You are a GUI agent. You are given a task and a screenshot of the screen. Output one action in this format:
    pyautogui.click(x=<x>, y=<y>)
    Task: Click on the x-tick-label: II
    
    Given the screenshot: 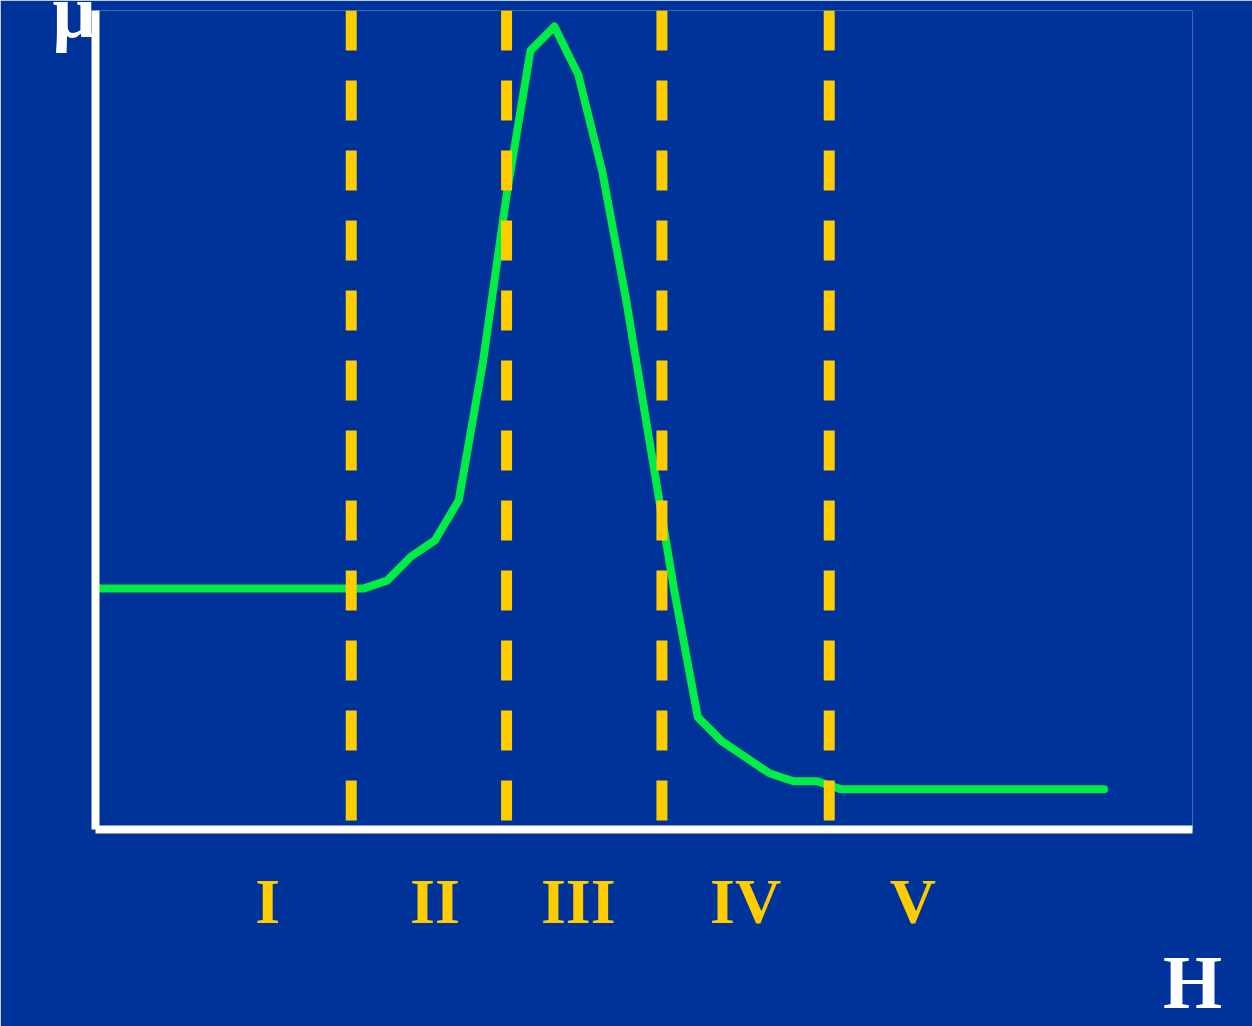 What is the action you would take?
    pyautogui.click(x=434, y=901)
    